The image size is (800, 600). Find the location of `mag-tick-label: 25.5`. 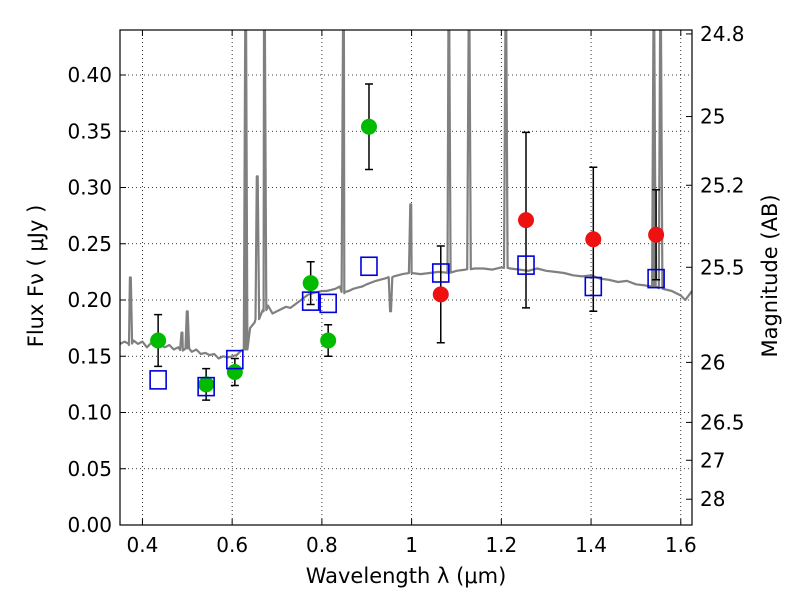

mag-tick-label: 25.5 is located at coordinates (722, 267).